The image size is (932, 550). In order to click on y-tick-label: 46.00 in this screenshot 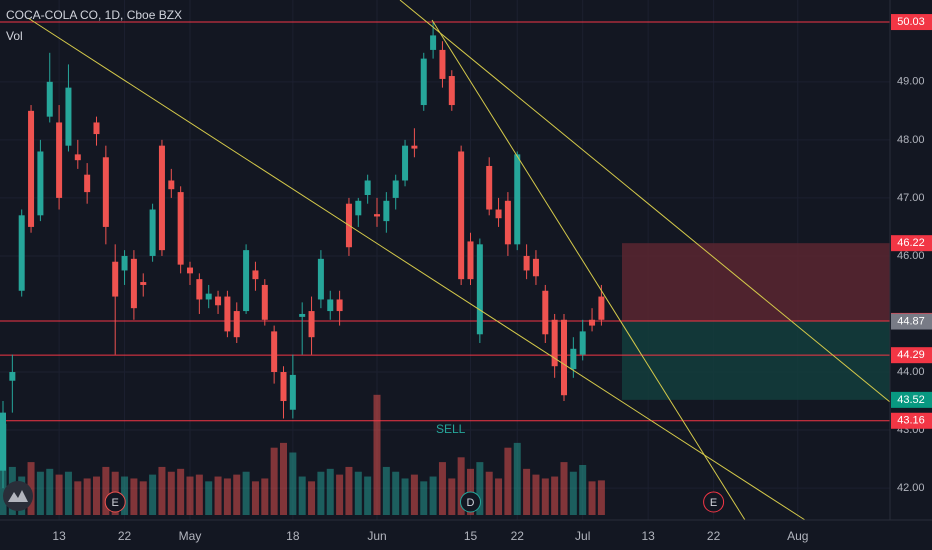, I will do `click(911, 256)`.